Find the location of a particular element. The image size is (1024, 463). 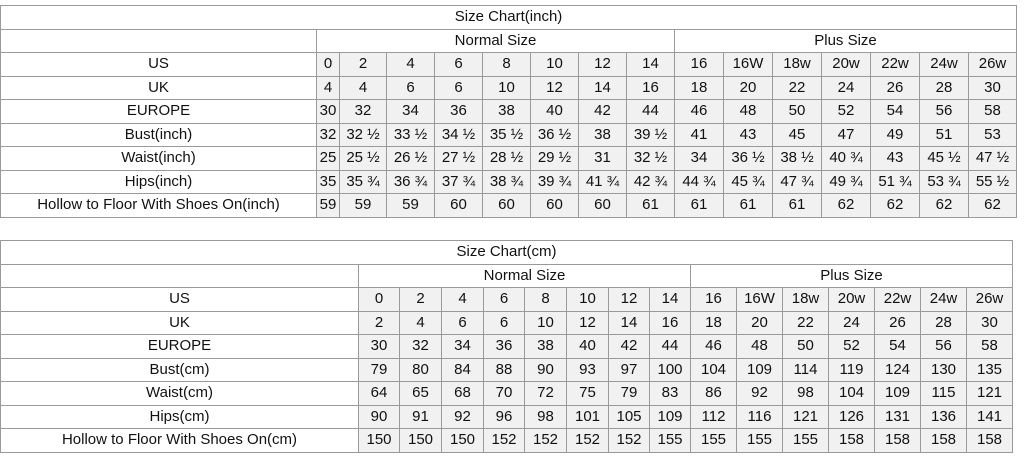

table-cell: 37 ¾ is located at coordinates (458, 181).